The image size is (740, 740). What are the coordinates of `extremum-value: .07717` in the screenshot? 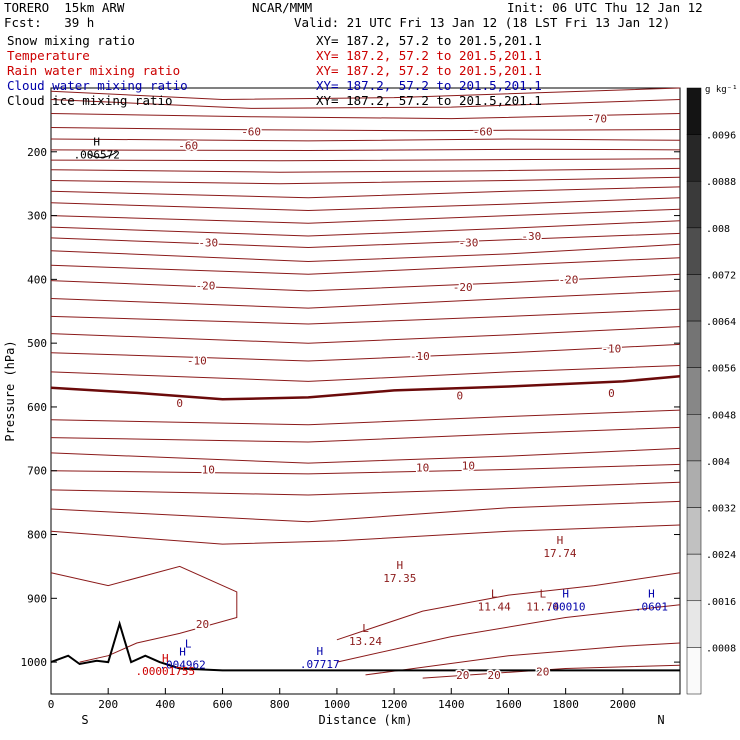 It's located at (320, 664).